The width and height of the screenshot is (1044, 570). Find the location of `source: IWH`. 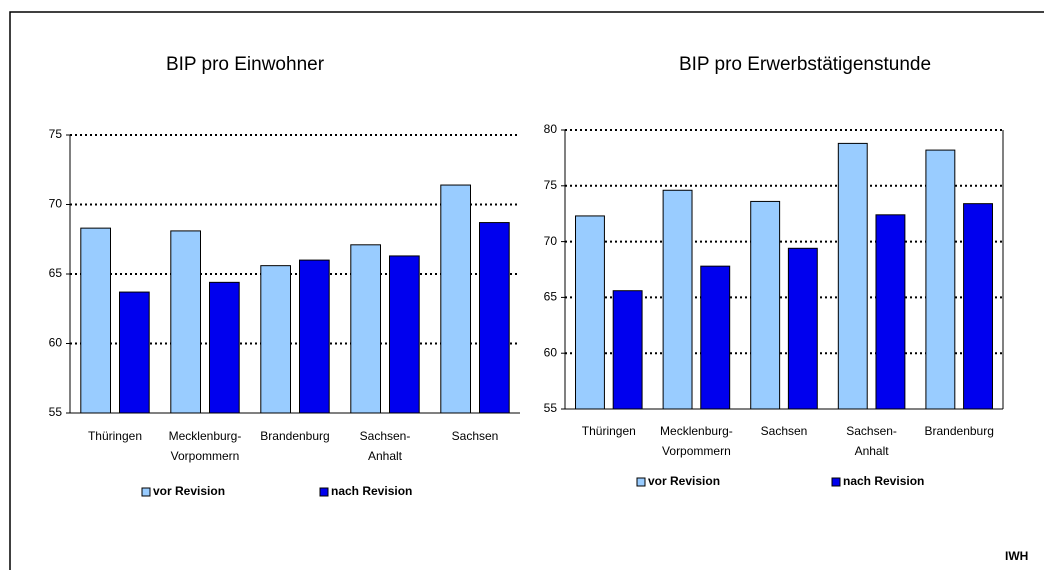

source: IWH is located at coordinates (1016, 556).